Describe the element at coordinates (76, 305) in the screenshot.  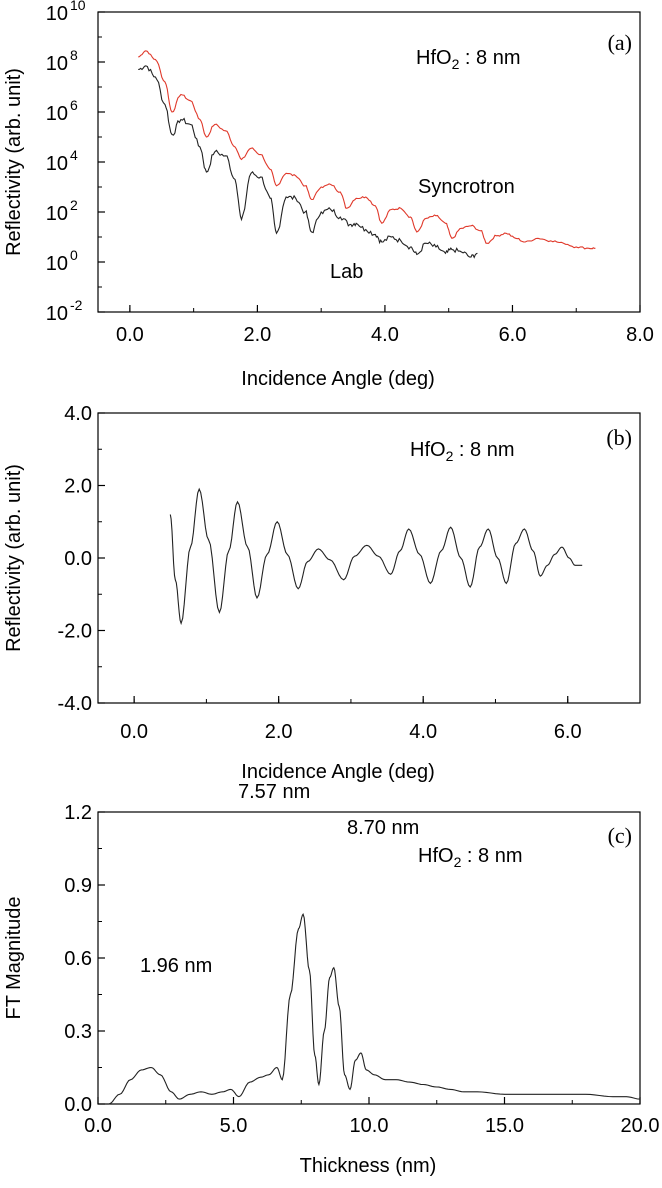
I see `y-tick-exponent: -2` at that location.